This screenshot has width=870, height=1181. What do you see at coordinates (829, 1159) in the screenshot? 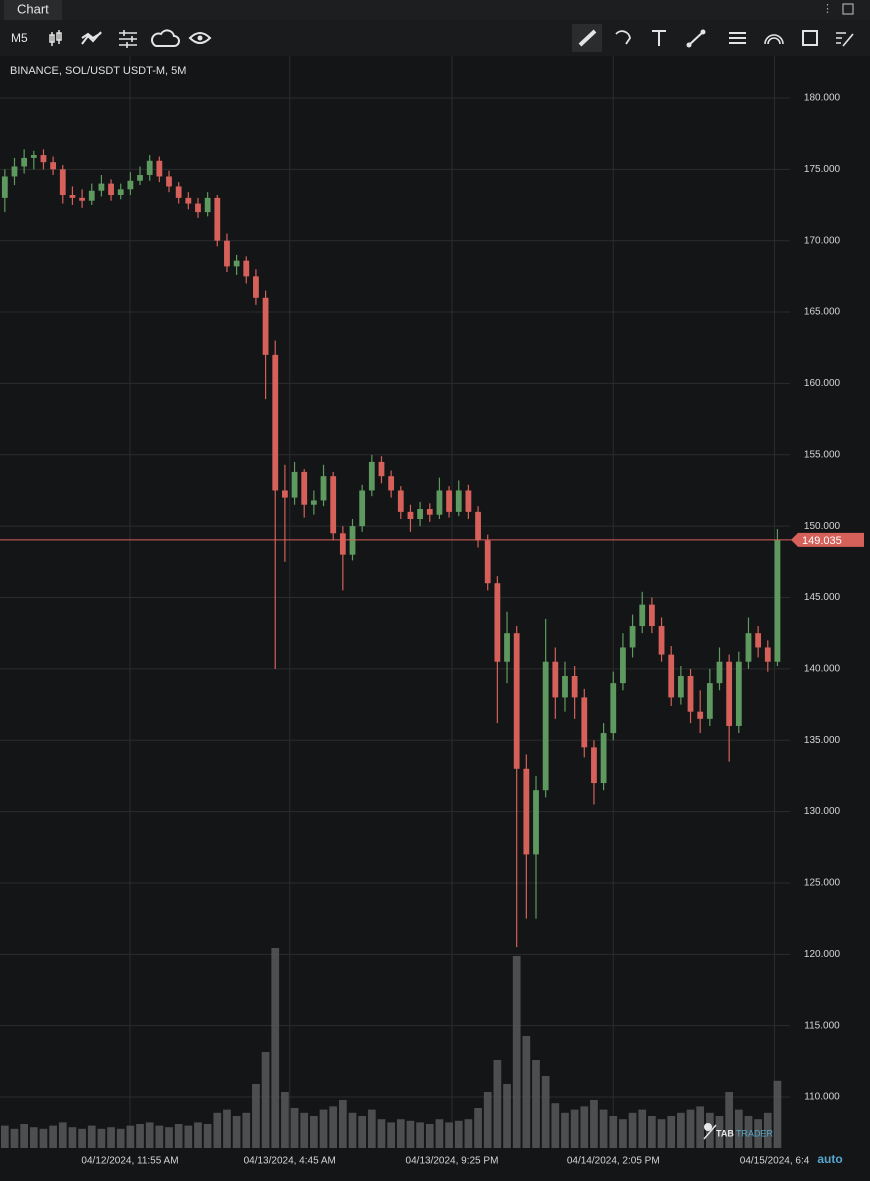
I see `scale-mode: auto` at bounding box center [829, 1159].